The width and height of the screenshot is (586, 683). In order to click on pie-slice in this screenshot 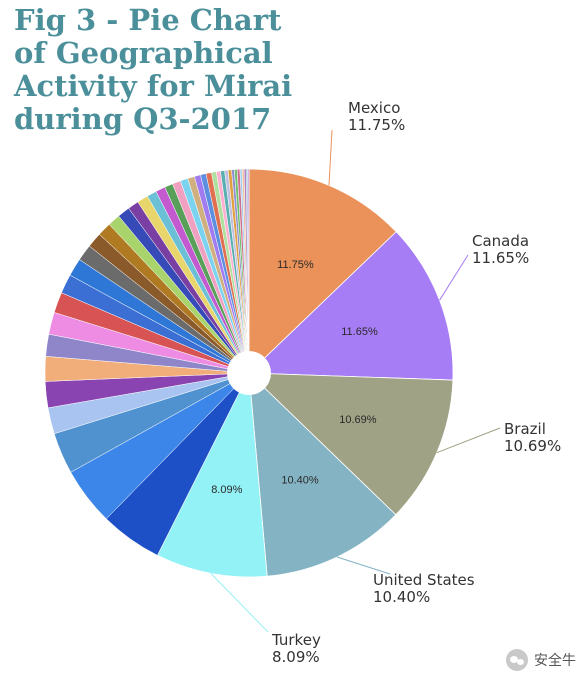, I will do `click(248, 271)`.